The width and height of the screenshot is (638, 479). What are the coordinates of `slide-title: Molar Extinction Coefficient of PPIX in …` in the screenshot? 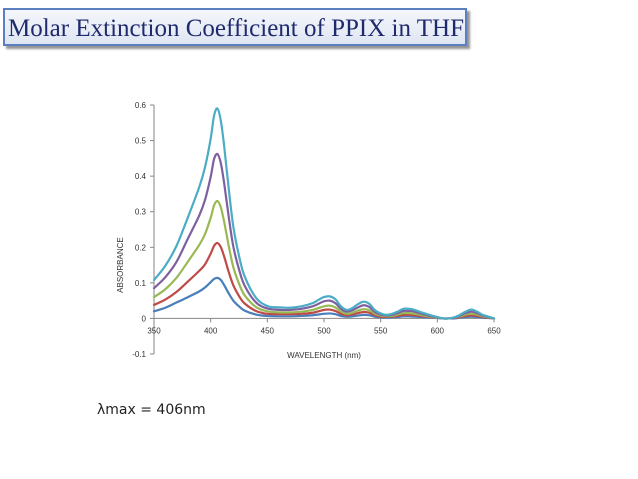 It's located at (236, 28).